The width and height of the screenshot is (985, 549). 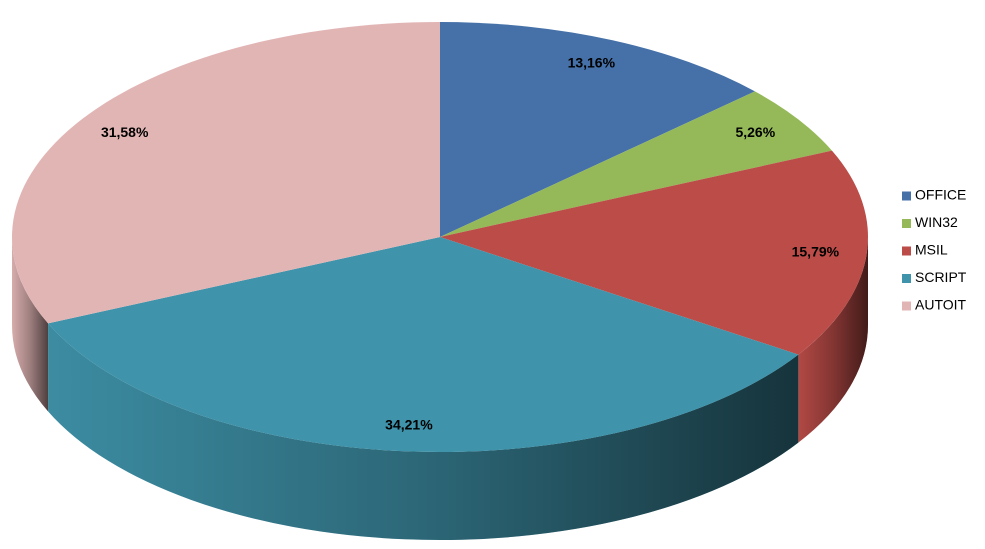 I want to click on data-label: 15,79%, so click(x=816, y=251).